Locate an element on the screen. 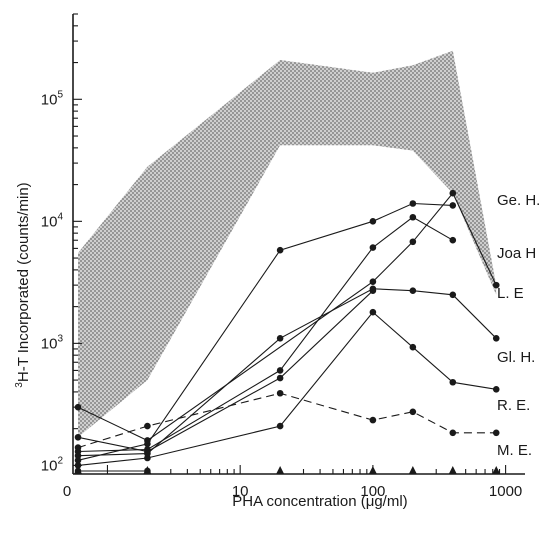 The image size is (548, 535). x-tick-label: 1000 is located at coordinates (505, 491).